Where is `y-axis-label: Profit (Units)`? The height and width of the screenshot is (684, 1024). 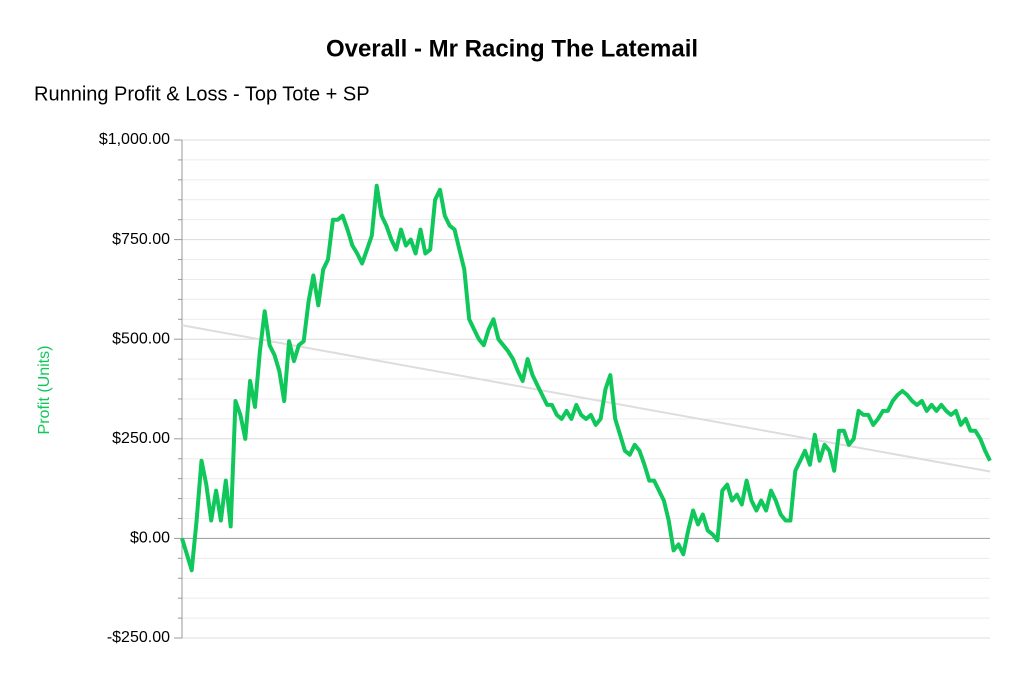
y-axis-label: Profit (Units) is located at coordinates (44, 390).